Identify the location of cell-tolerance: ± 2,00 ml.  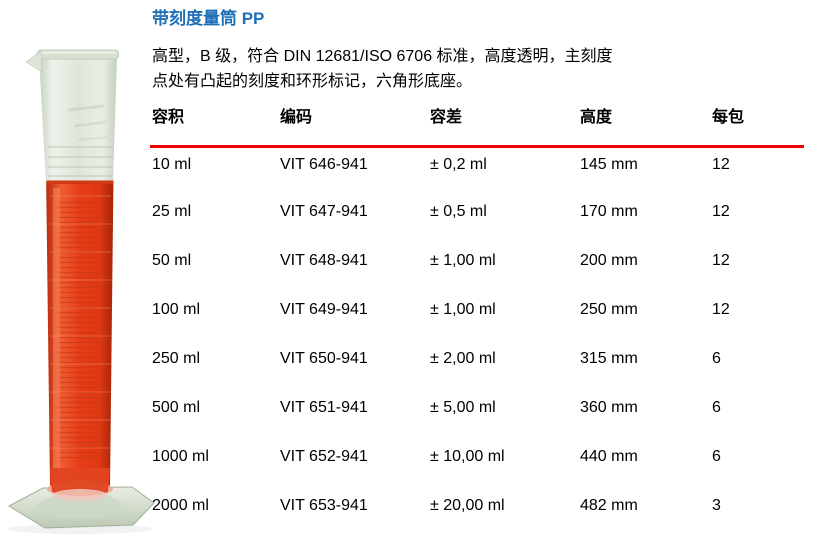
(463, 358).